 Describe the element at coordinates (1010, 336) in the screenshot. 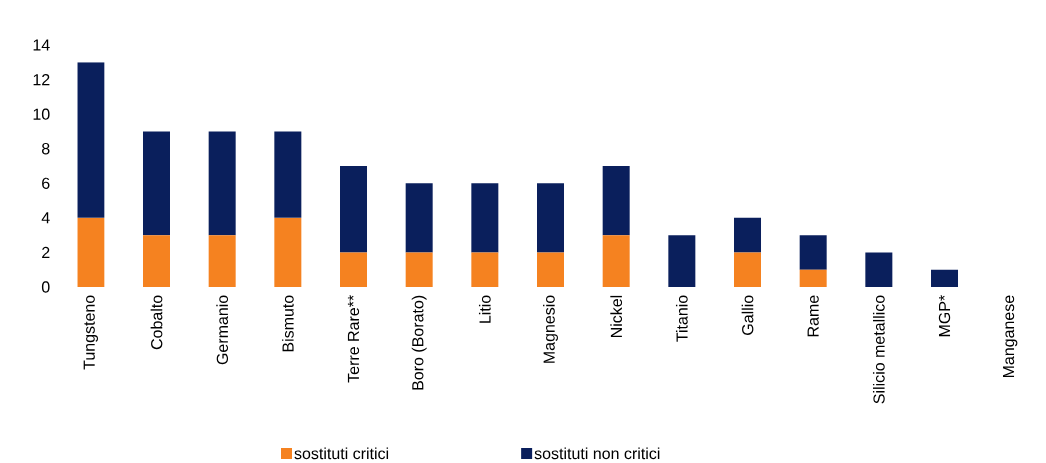

I see `x-tick-label: Manganese` at that location.